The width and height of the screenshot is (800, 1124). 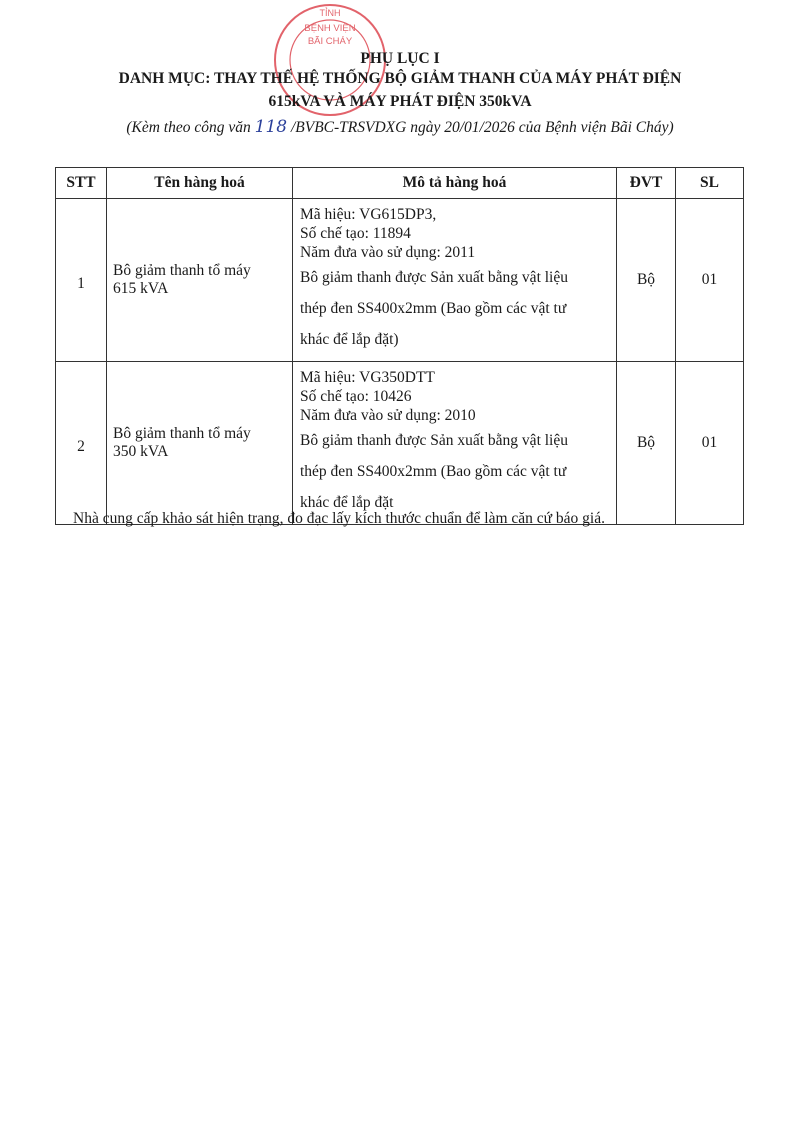 What do you see at coordinates (356, 396) in the screenshot?
I see `desc-line: Số chế tạo: 10426` at bounding box center [356, 396].